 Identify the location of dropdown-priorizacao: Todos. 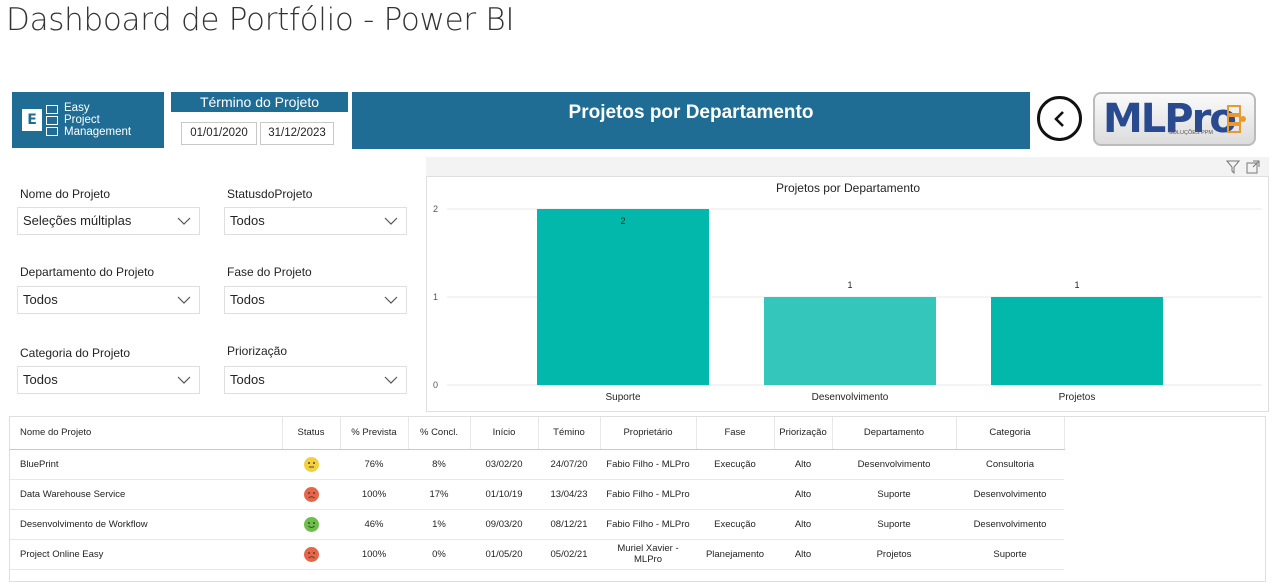
(315, 380).